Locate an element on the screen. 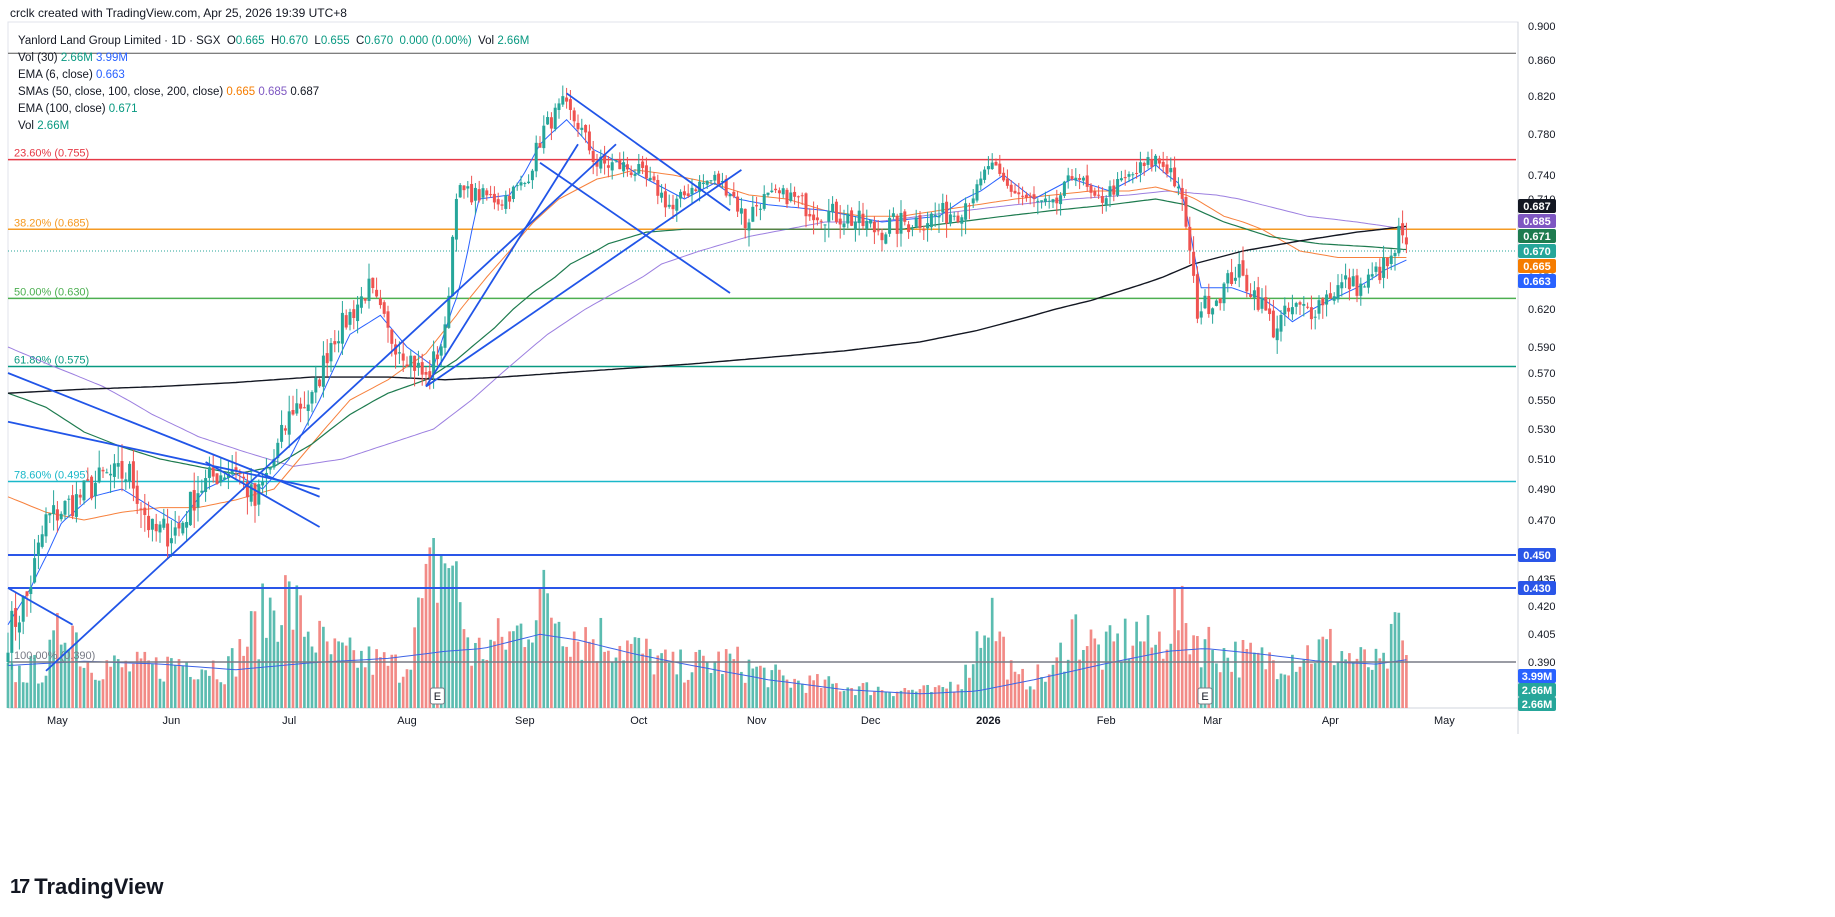 The image size is (1835, 917). tradingview-branding: 17 TradingView is located at coordinates (86, 887).